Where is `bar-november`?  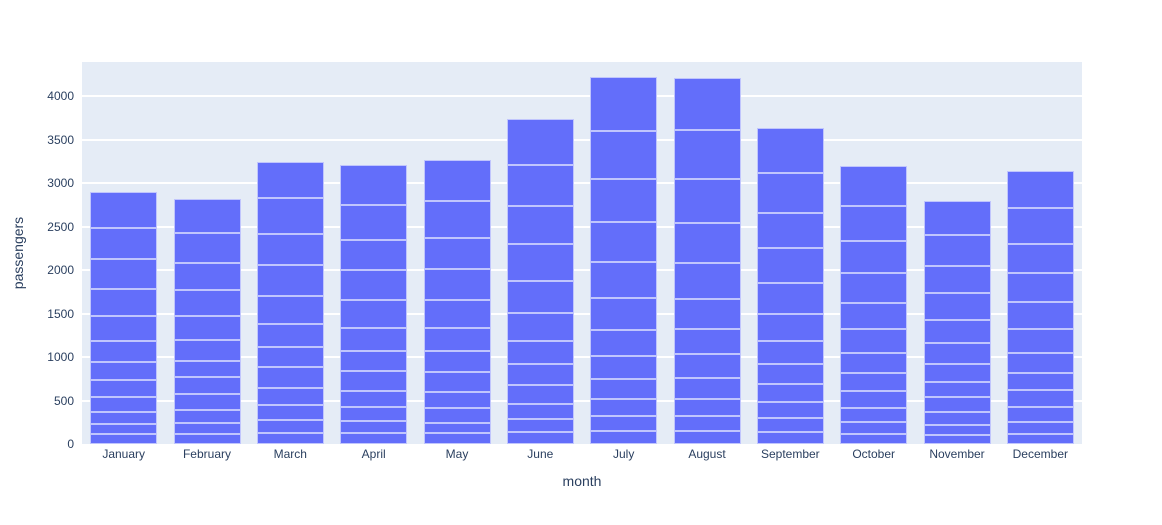
bar-november is located at coordinates (957, 322).